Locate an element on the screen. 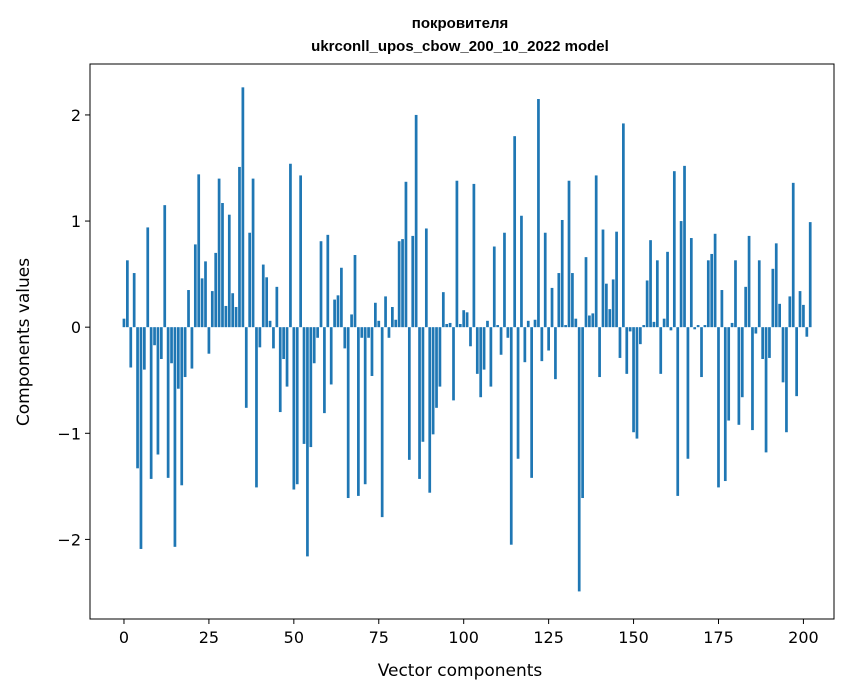 This screenshot has width=847, height=696. y-tick-label: 2 is located at coordinates (76, 115).